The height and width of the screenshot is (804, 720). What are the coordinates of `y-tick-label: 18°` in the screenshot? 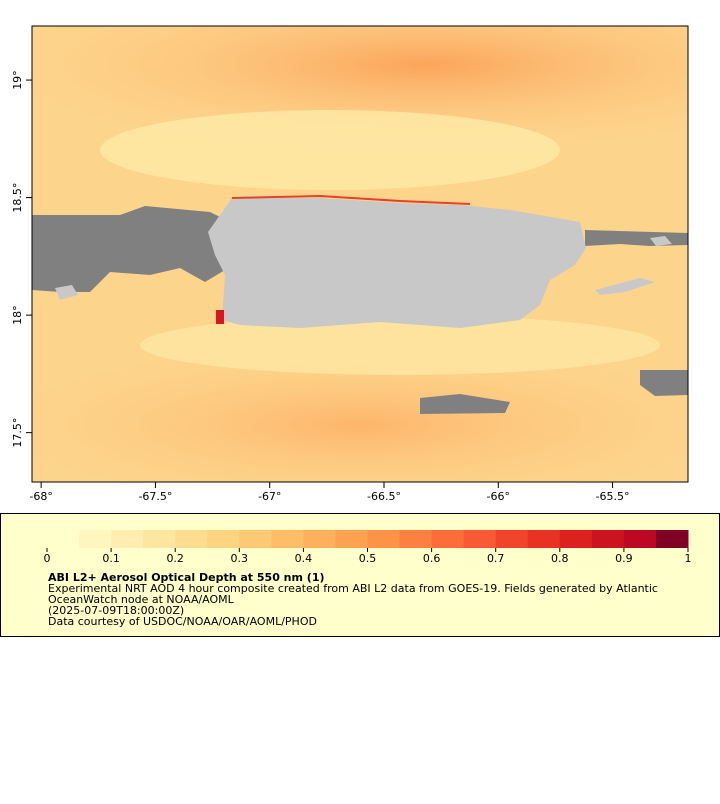 It's located at (17, 315).